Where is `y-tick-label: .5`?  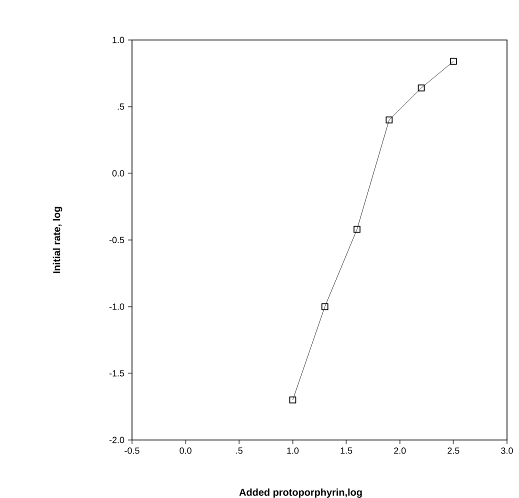
y-tick-label: .5 is located at coordinates (121, 107).